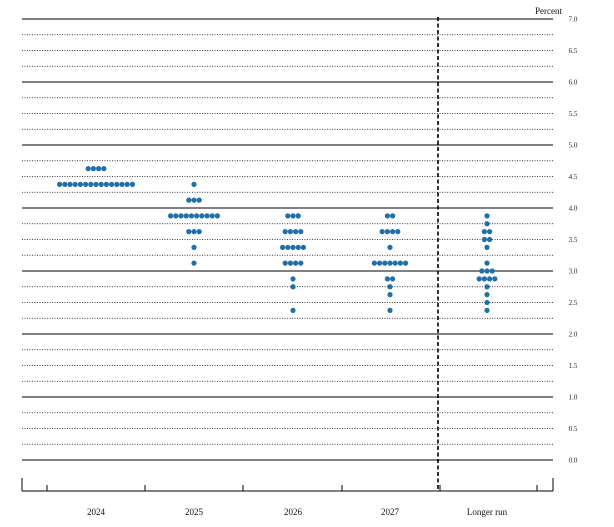 This screenshot has height=527, width=614. Describe the element at coordinates (573, 461) in the screenshot. I see `y-tick-label: 0.0` at that location.